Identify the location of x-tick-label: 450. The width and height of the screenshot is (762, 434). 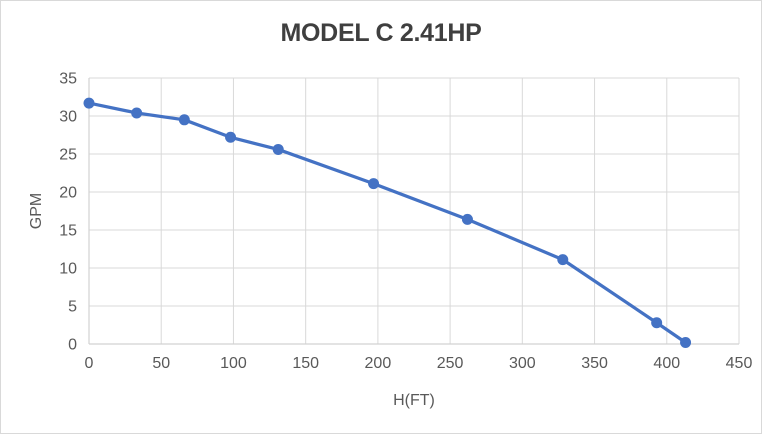
(739, 363).